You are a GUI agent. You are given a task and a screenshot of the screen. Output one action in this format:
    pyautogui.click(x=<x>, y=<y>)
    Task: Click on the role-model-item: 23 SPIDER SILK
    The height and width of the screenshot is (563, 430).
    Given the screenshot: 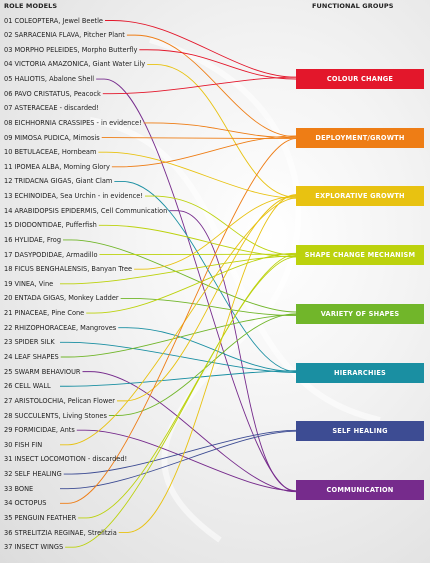 What is the action you would take?
    pyautogui.click(x=29, y=342)
    